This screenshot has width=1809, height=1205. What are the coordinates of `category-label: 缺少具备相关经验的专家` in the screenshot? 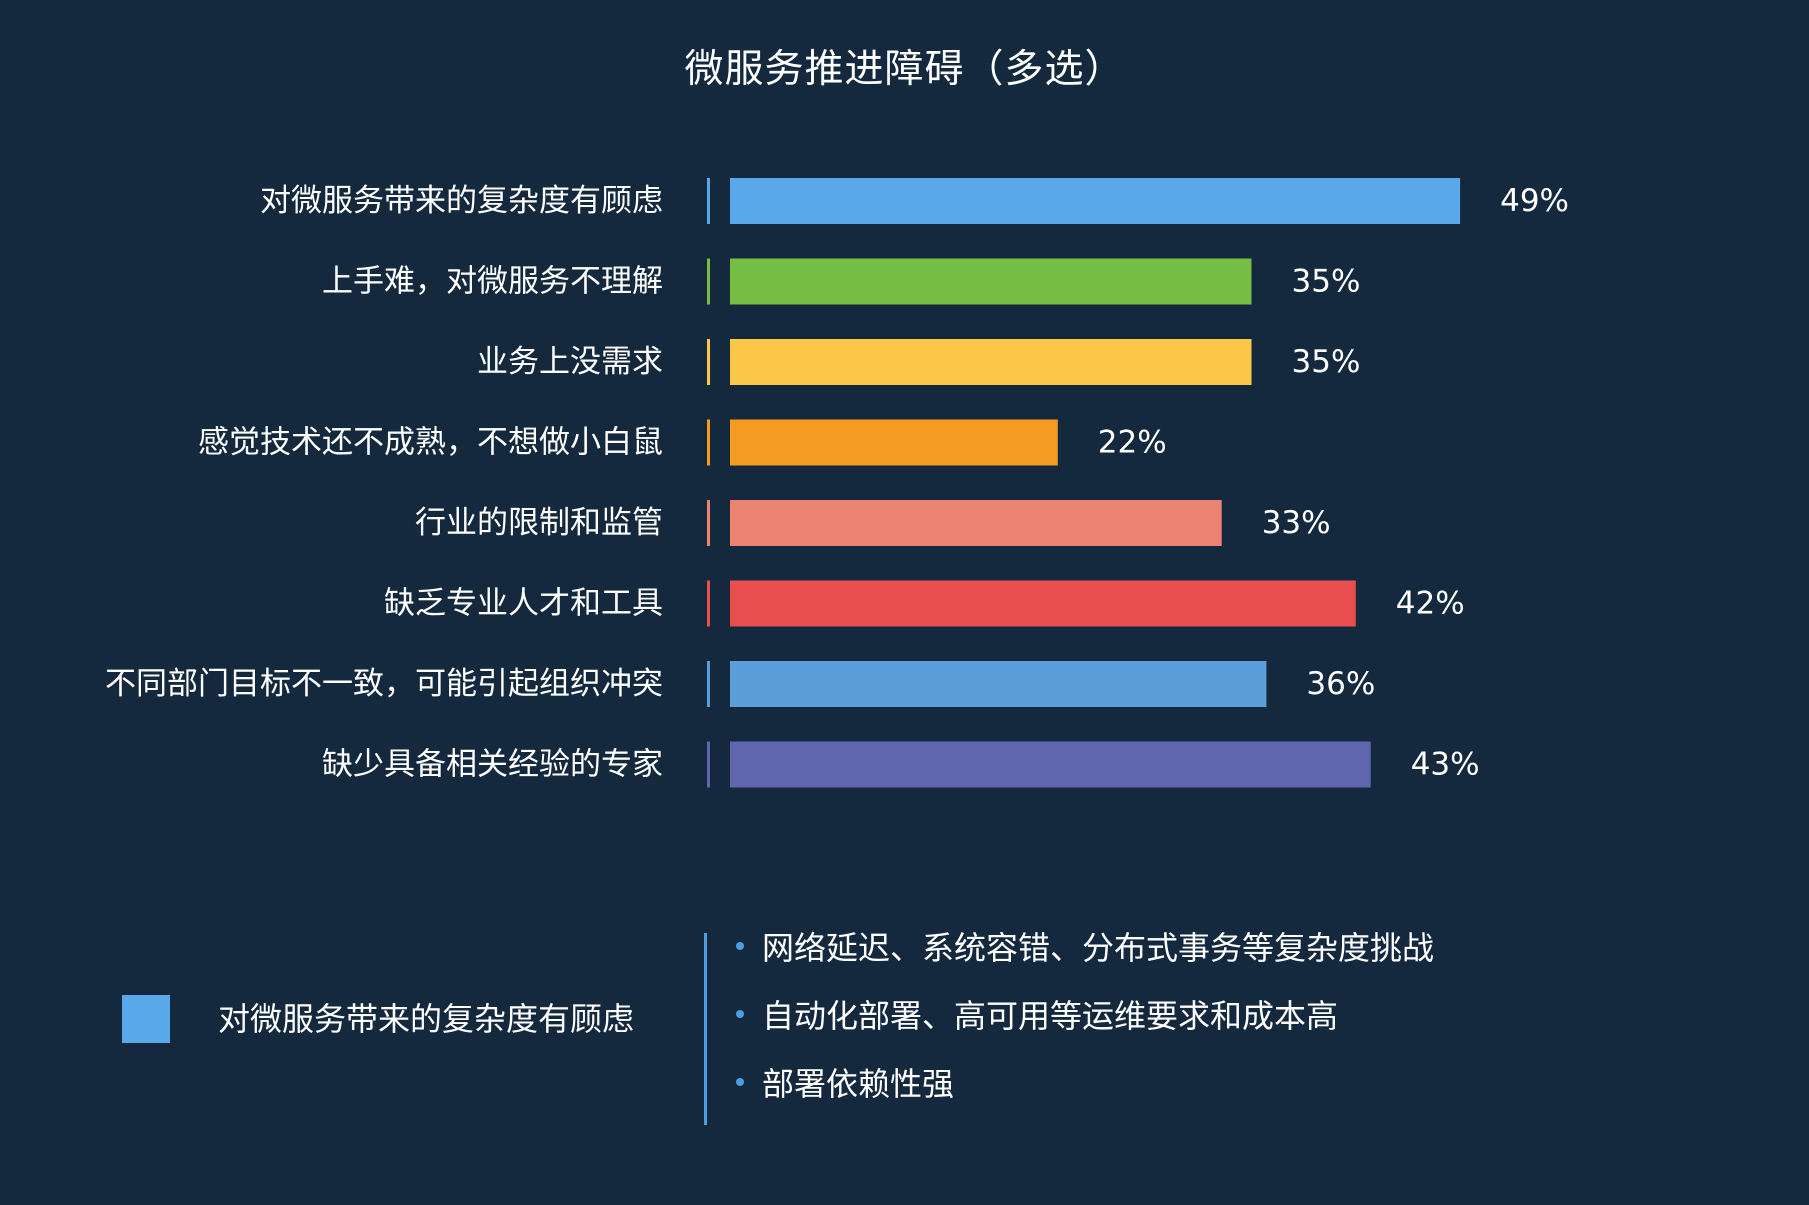 It's located at (492, 765).